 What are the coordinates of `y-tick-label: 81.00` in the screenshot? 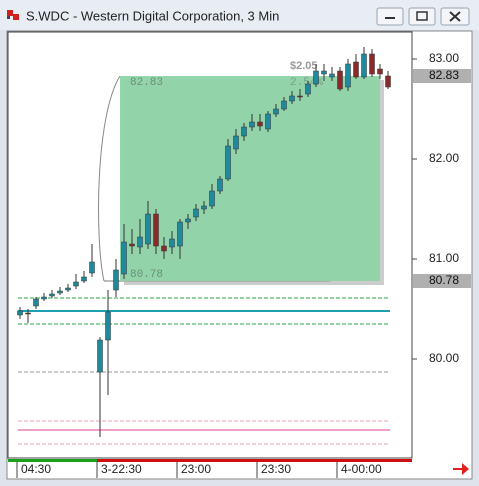 It's located at (444, 258).